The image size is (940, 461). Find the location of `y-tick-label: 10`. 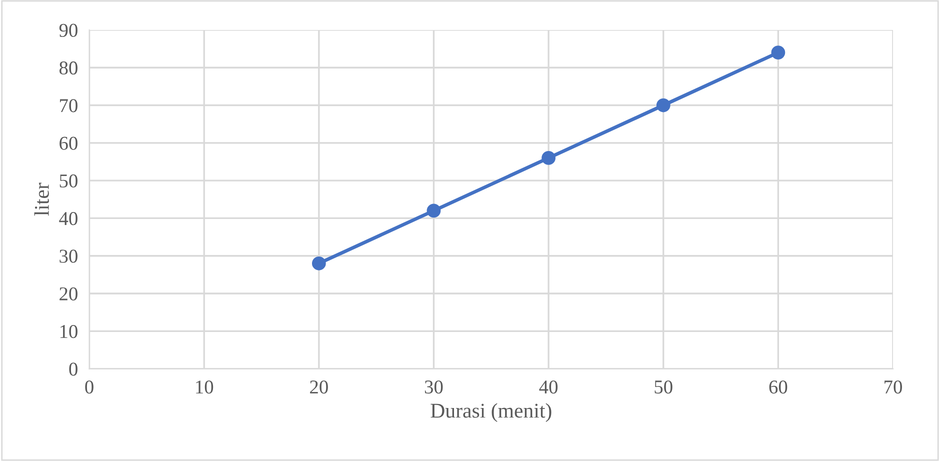

y-tick-label: 10 is located at coordinates (69, 331).